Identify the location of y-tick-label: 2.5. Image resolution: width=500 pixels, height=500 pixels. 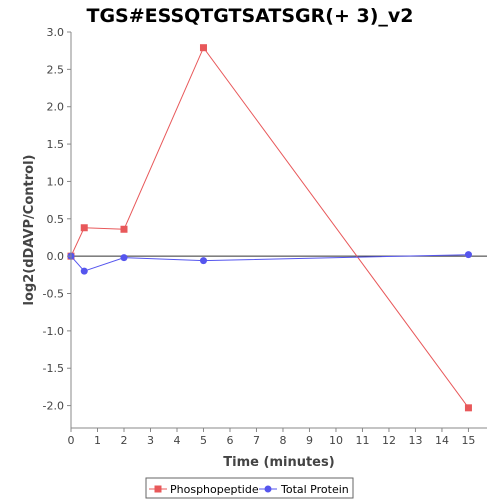
(56, 69).